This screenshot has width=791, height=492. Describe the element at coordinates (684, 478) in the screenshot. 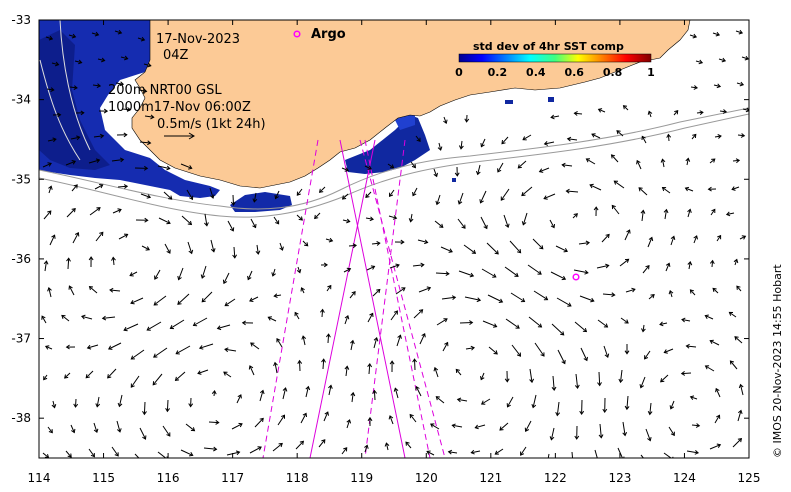

I see `x-tick-label: 124` at that location.